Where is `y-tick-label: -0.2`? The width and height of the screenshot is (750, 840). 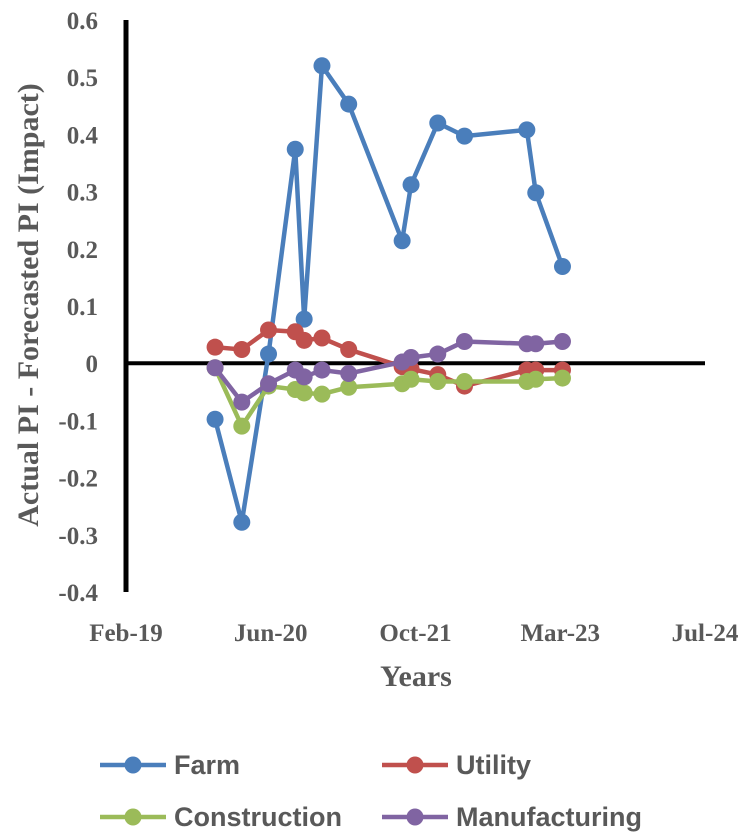
y-tick-label: -0.2 is located at coordinates (78, 479).